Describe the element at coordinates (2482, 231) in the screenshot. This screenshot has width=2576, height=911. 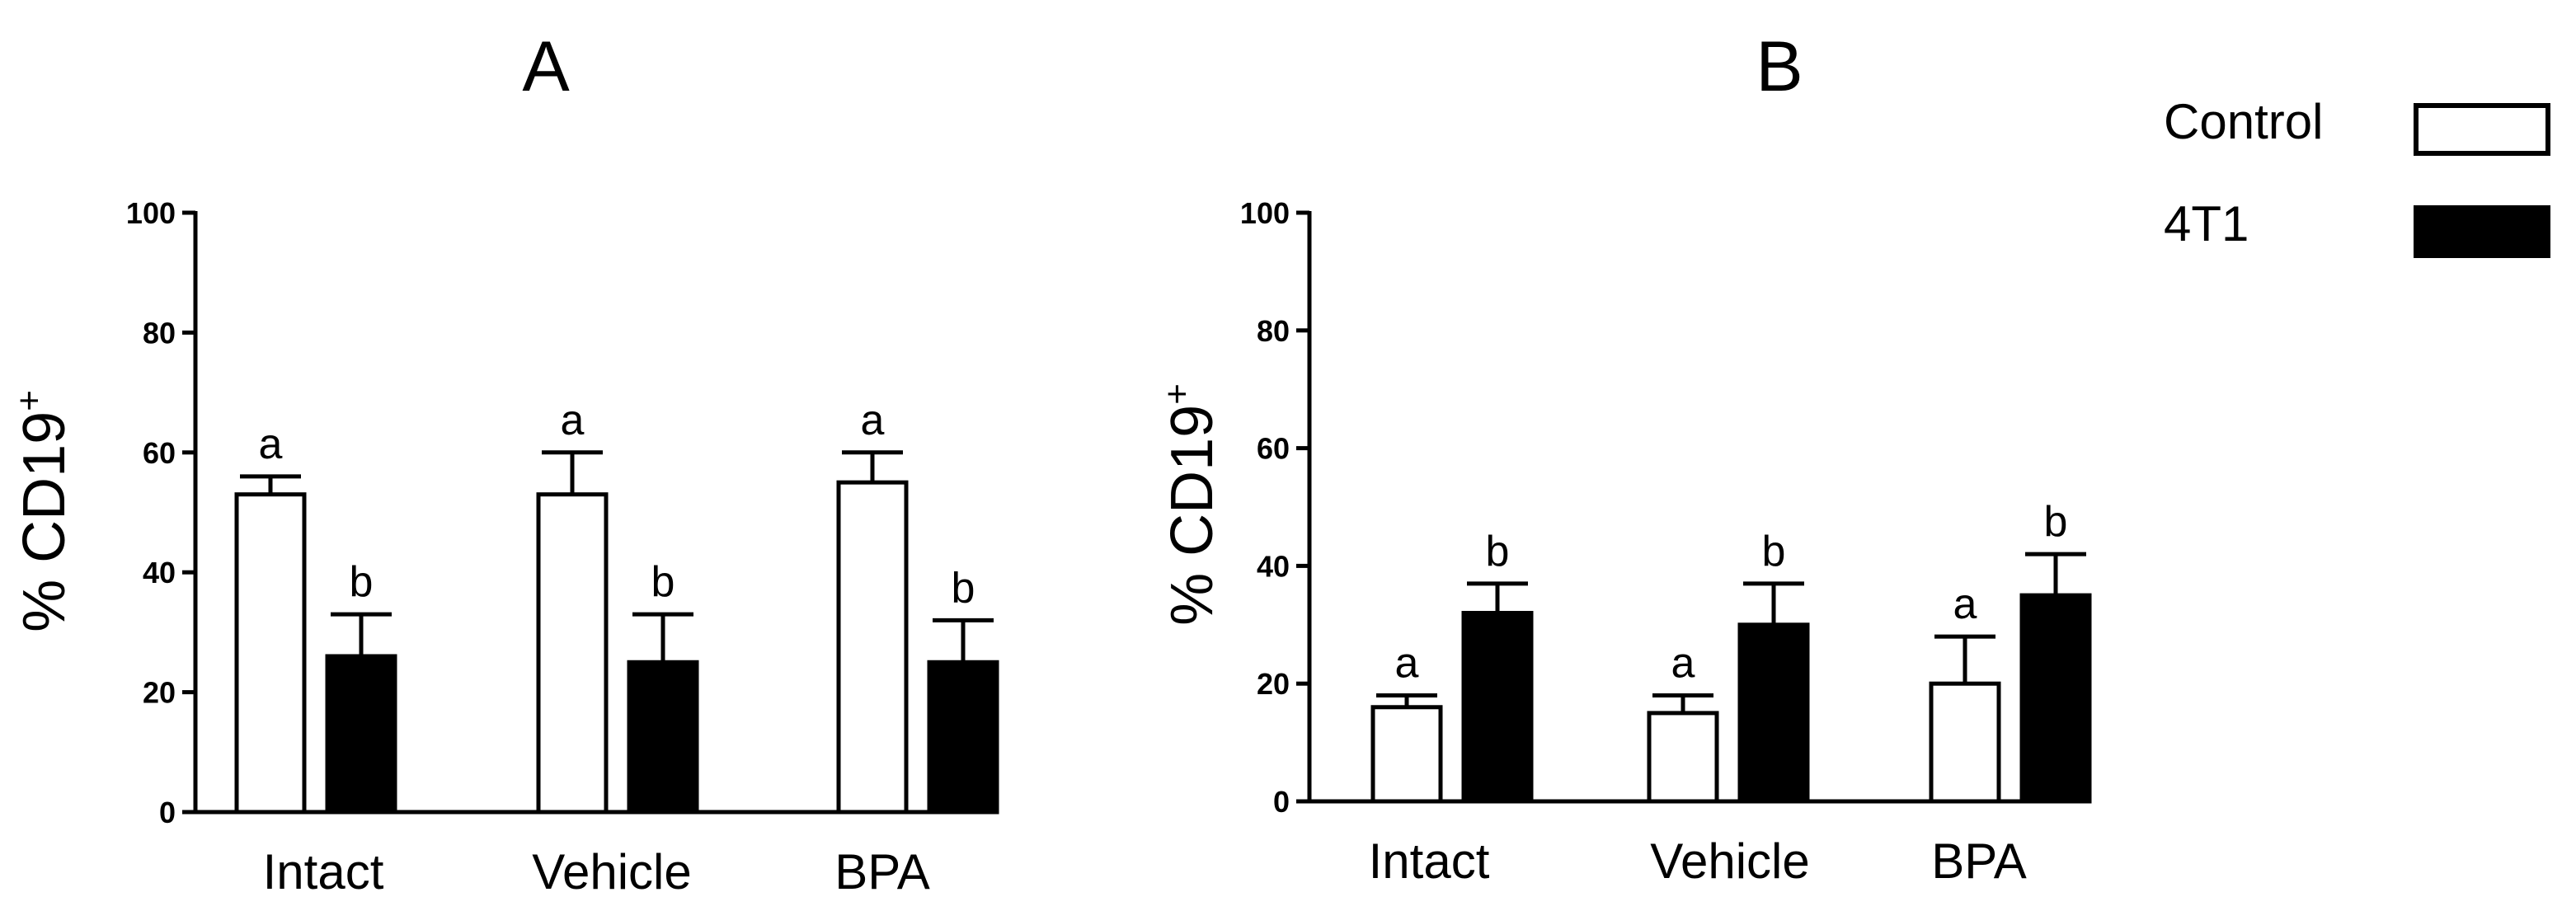
I see `legend-swatch-treated` at that location.